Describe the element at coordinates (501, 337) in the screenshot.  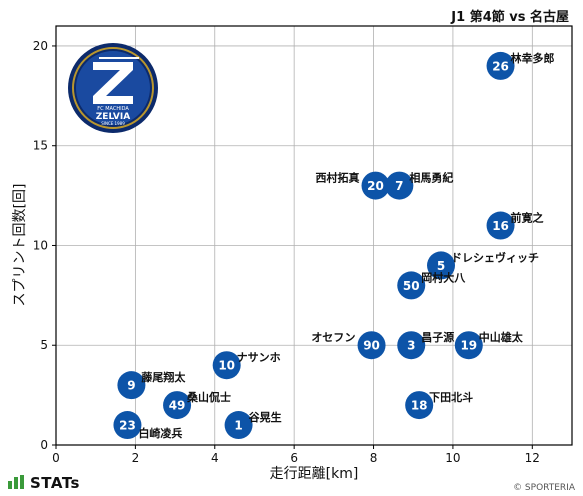
I see `point-label: 中山雄太` at that location.